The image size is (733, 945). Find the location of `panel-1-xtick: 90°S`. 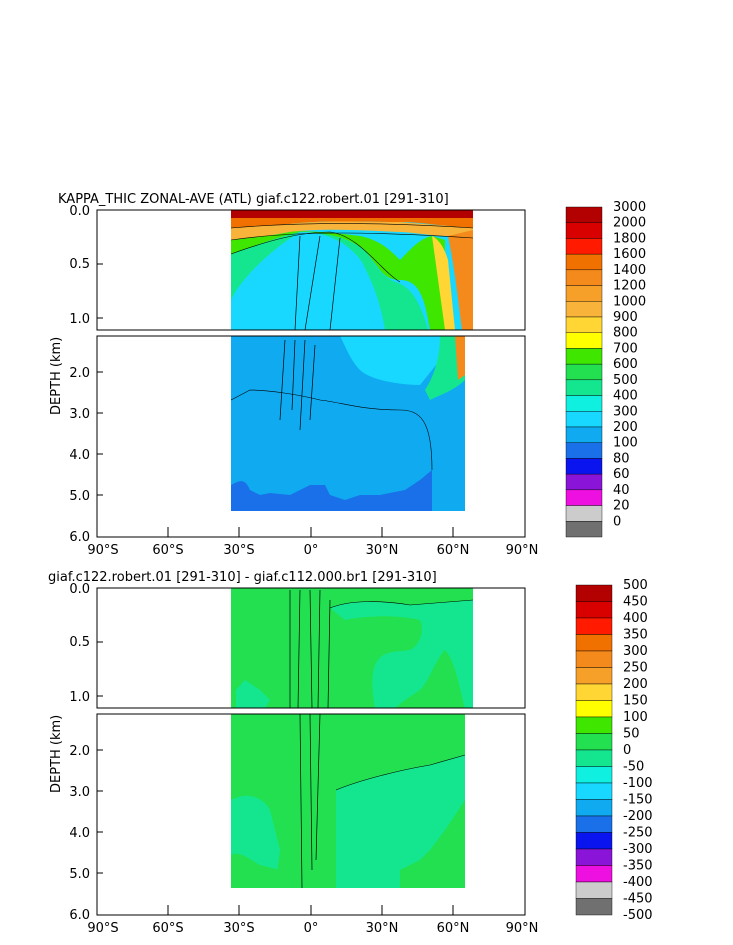

panel-1-xtick: 90°S is located at coordinates (102, 550).